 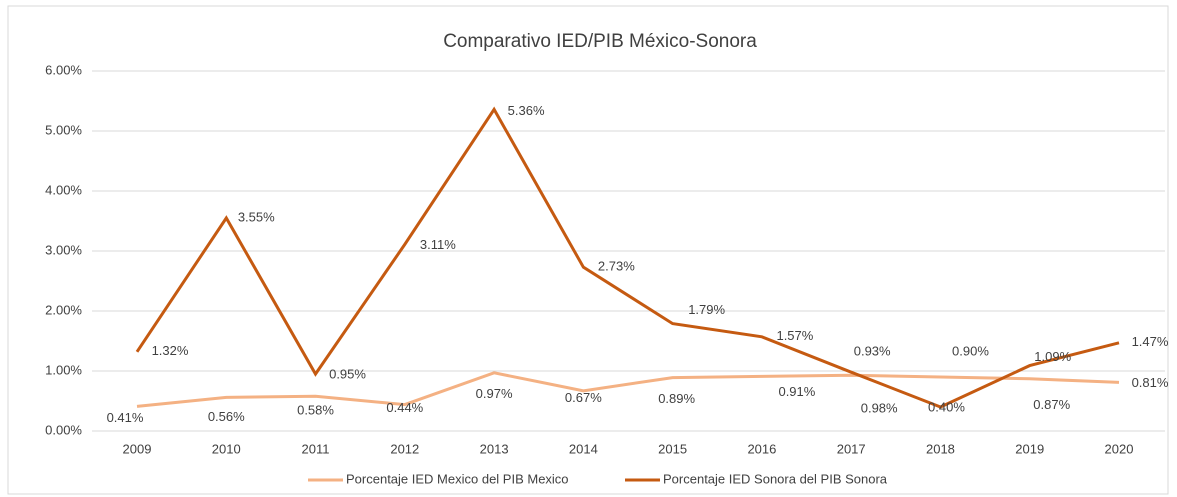 What do you see at coordinates (851, 448) in the screenshot?
I see `x-tick-label: 2017` at bounding box center [851, 448].